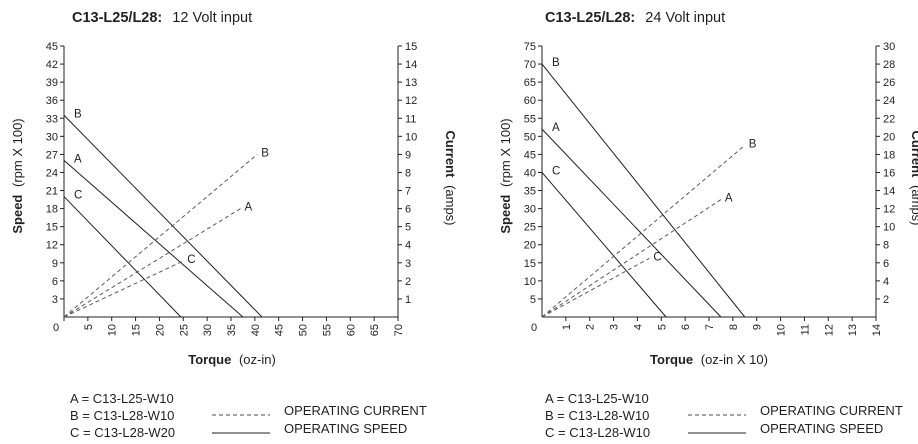 This screenshot has height=444, width=918. What do you see at coordinates (280, 330) in the screenshot?
I see `x-tick-label: 45` at bounding box center [280, 330].